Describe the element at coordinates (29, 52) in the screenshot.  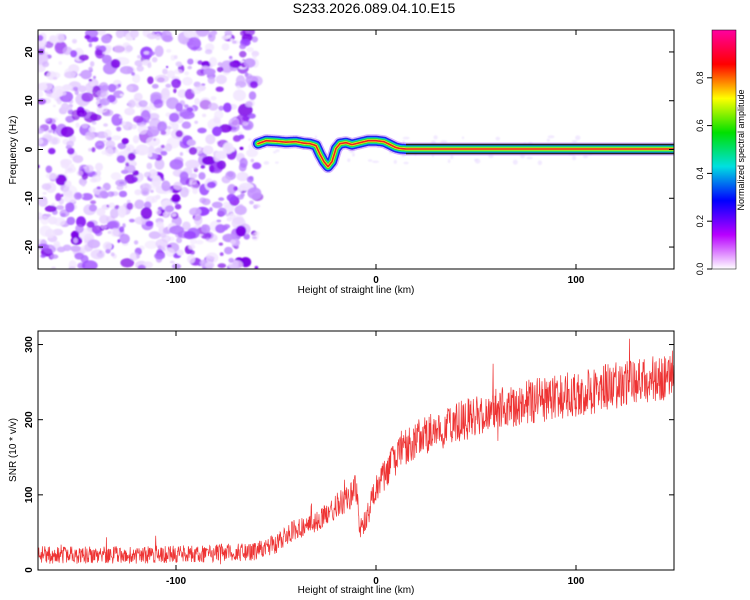
I see `spectrogram-ytick-label: 20` at that location.